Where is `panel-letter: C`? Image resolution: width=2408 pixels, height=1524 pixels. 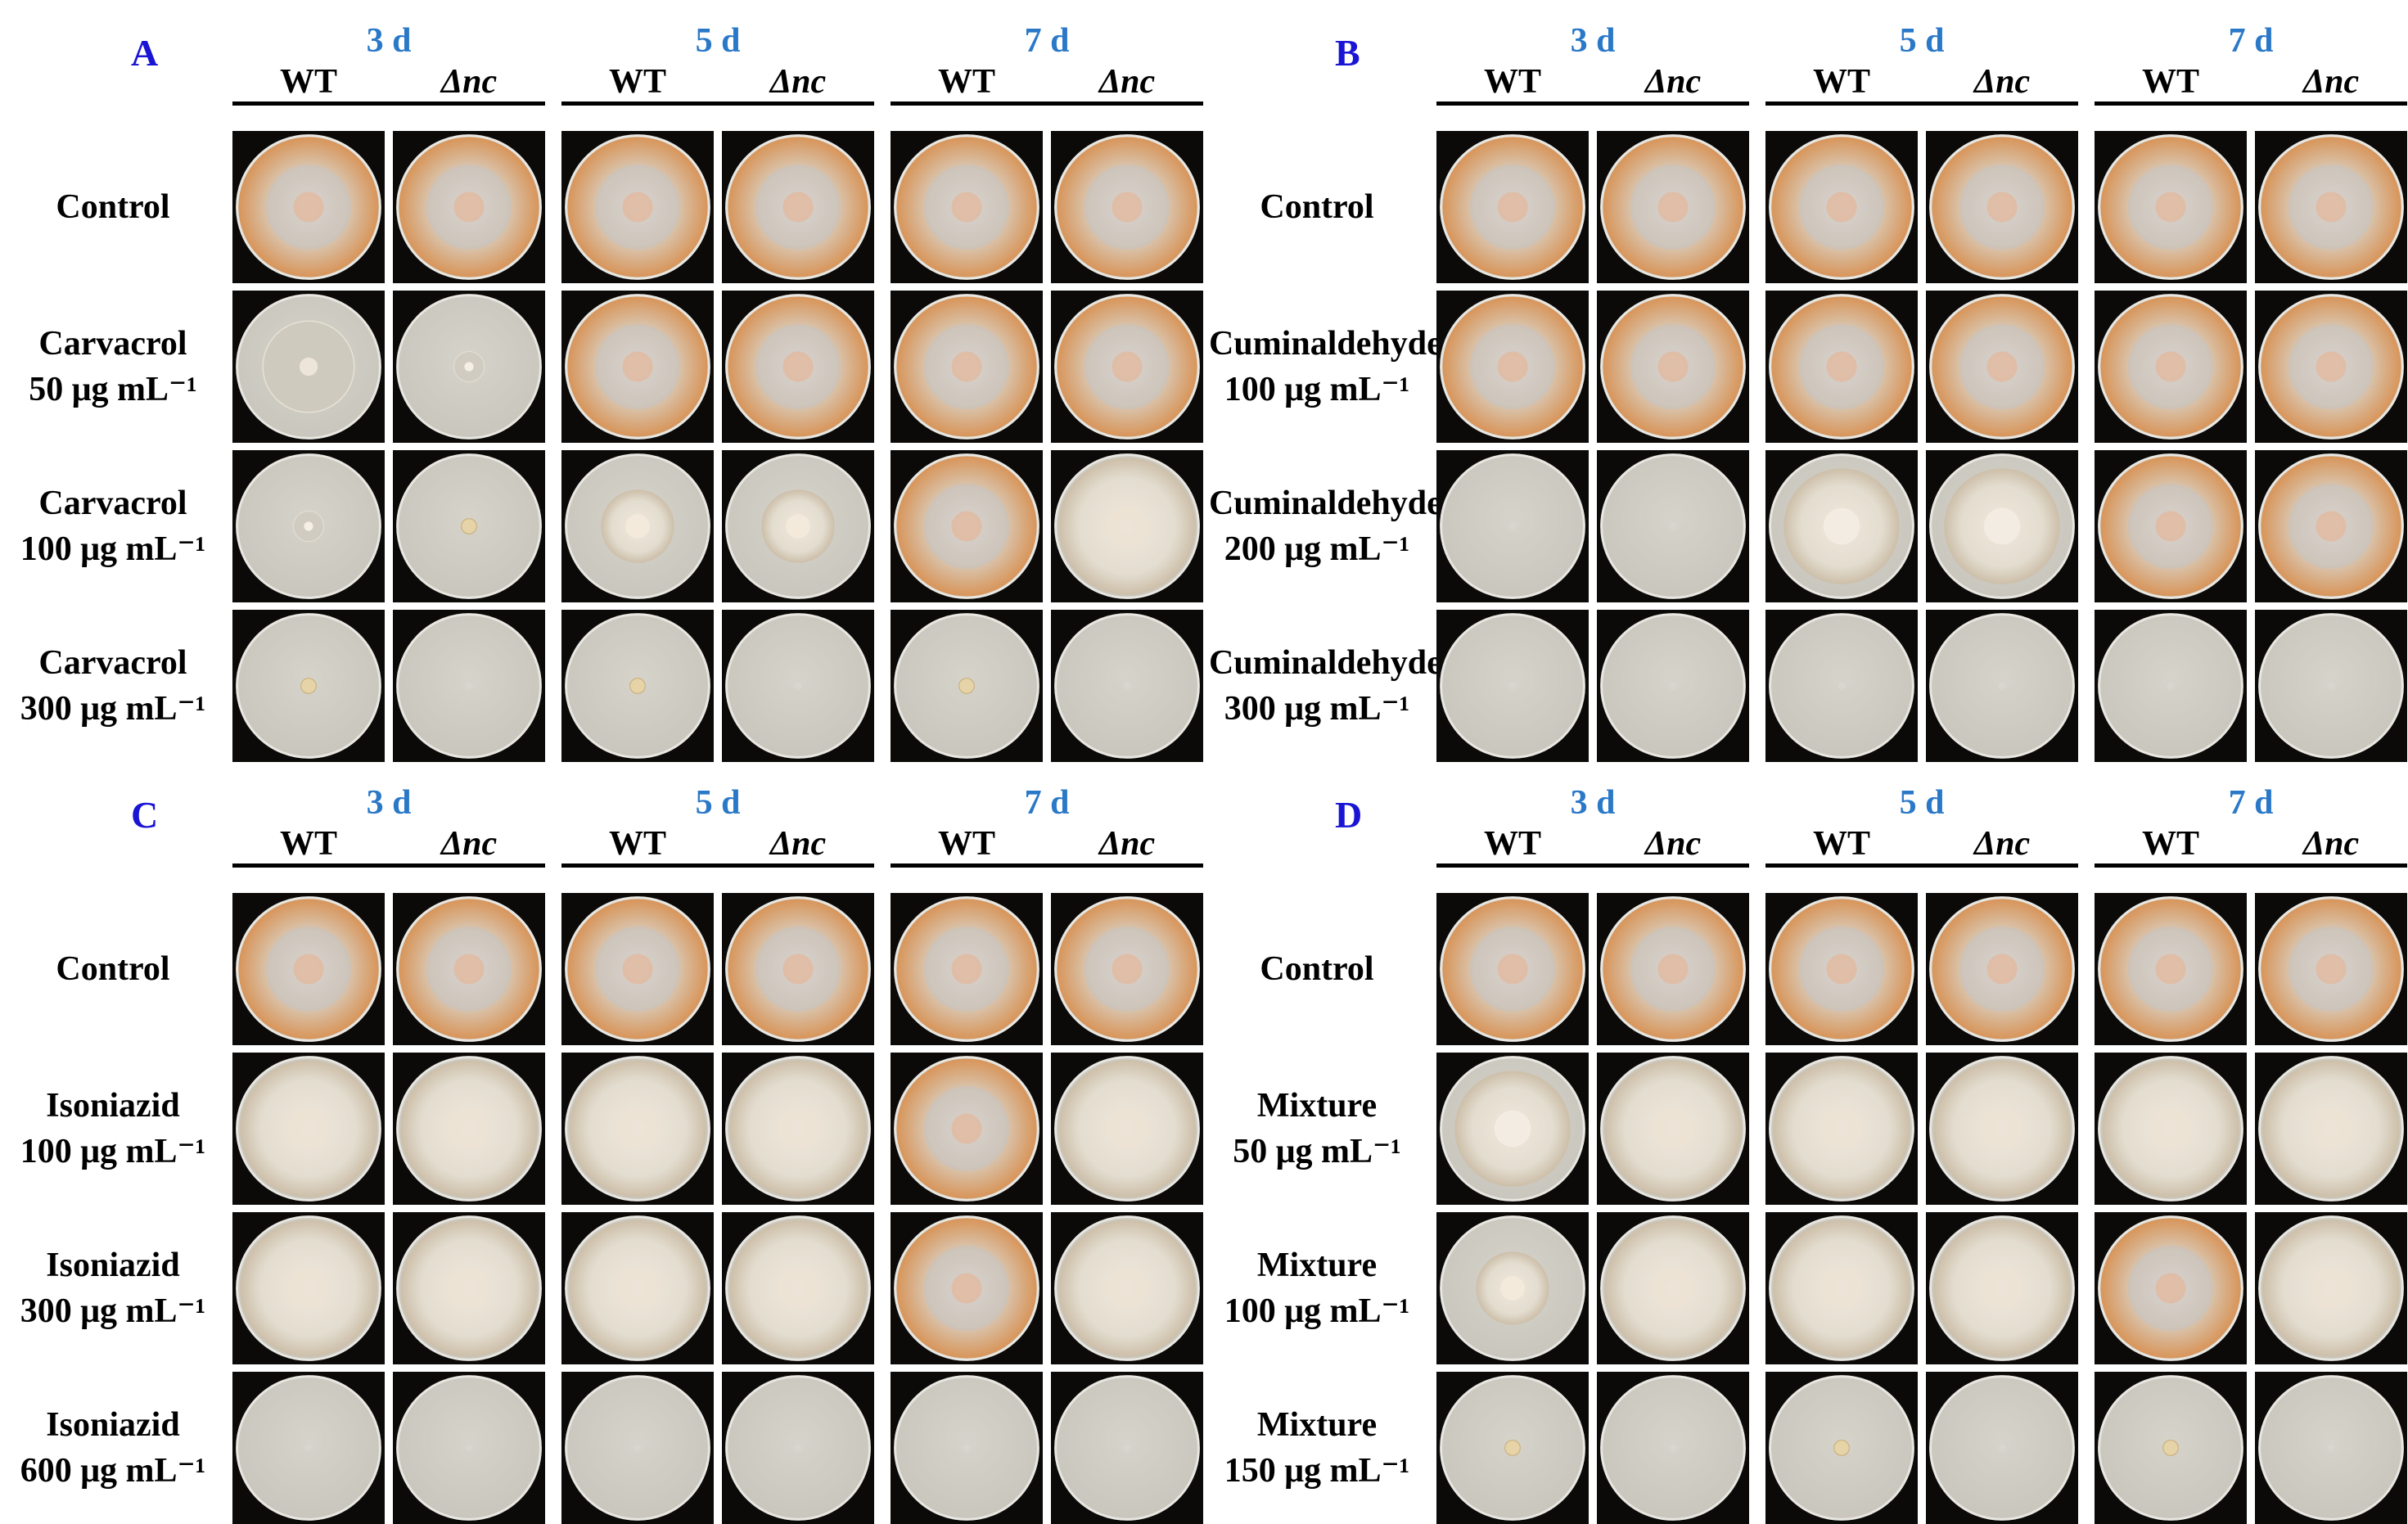
panel-letter: C is located at coordinates (145, 815).